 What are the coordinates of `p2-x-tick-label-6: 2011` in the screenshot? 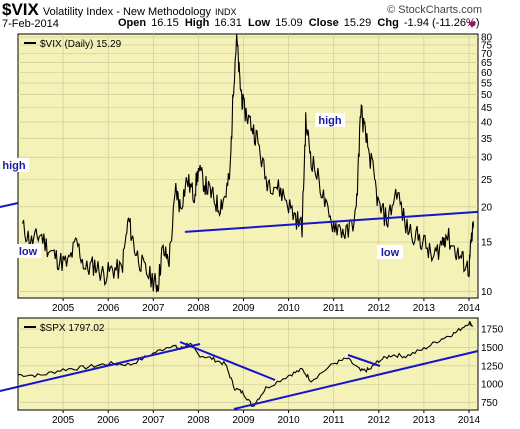 It's located at (334, 420).